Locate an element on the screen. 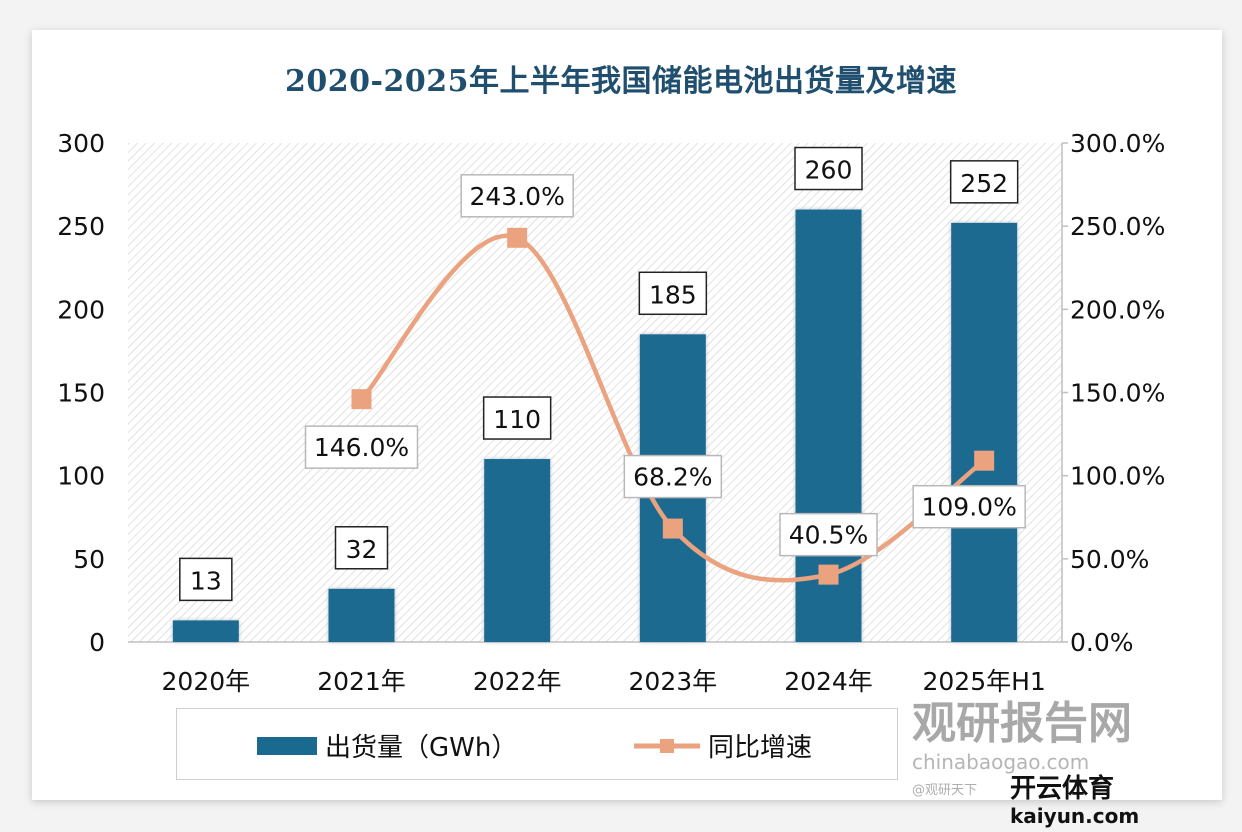 This screenshot has height=832, width=1242. growth-value-label: 109.0% is located at coordinates (969, 507).